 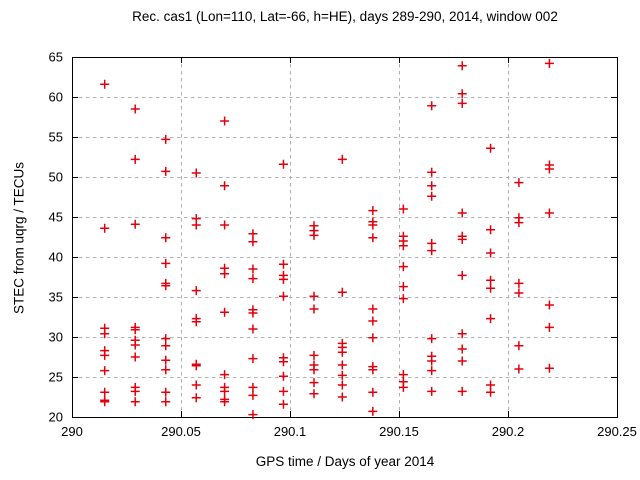 I want to click on y-tick-label: 40, so click(x=56, y=257).